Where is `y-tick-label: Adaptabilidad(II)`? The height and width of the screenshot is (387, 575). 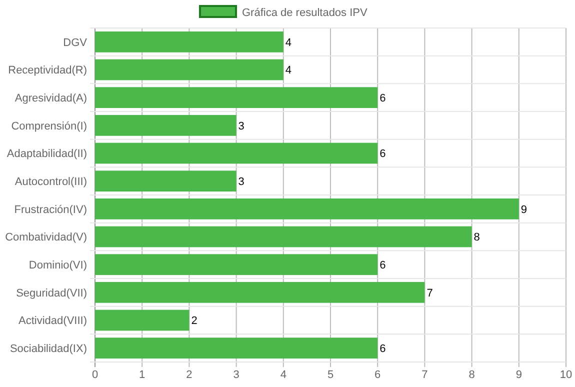 y-tick-label: Adaptabilidad(II) is located at coordinates (46, 154).